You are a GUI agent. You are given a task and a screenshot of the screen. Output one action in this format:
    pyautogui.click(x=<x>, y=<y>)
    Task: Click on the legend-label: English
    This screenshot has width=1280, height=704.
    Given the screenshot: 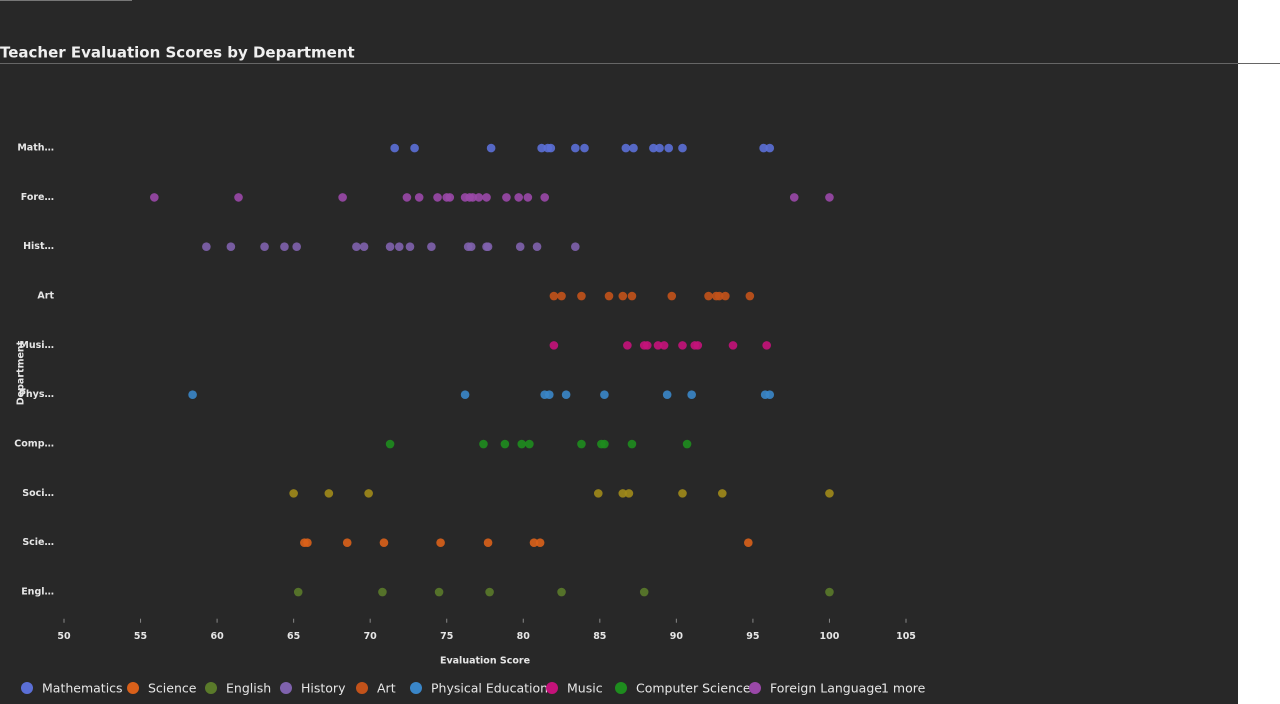 What is the action you would take?
    pyautogui.click(x=248, y=688)
    